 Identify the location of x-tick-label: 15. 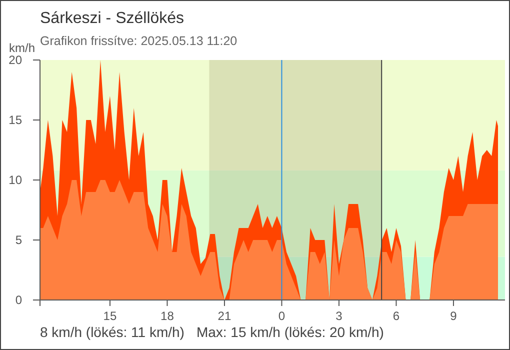
(110, 316).